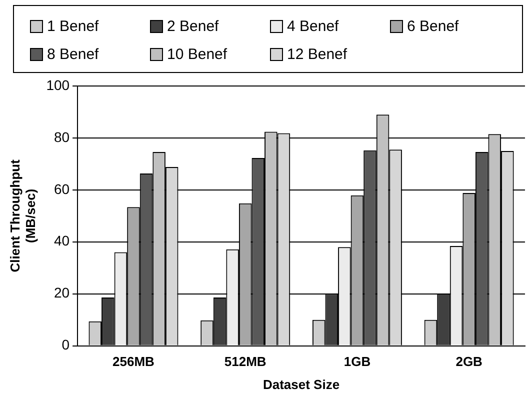 This screenshot has width=529, height=401. Describe the element at coordinates (73, 54) in the screenshot. I see `legend-label: 8 Benef` at that location.